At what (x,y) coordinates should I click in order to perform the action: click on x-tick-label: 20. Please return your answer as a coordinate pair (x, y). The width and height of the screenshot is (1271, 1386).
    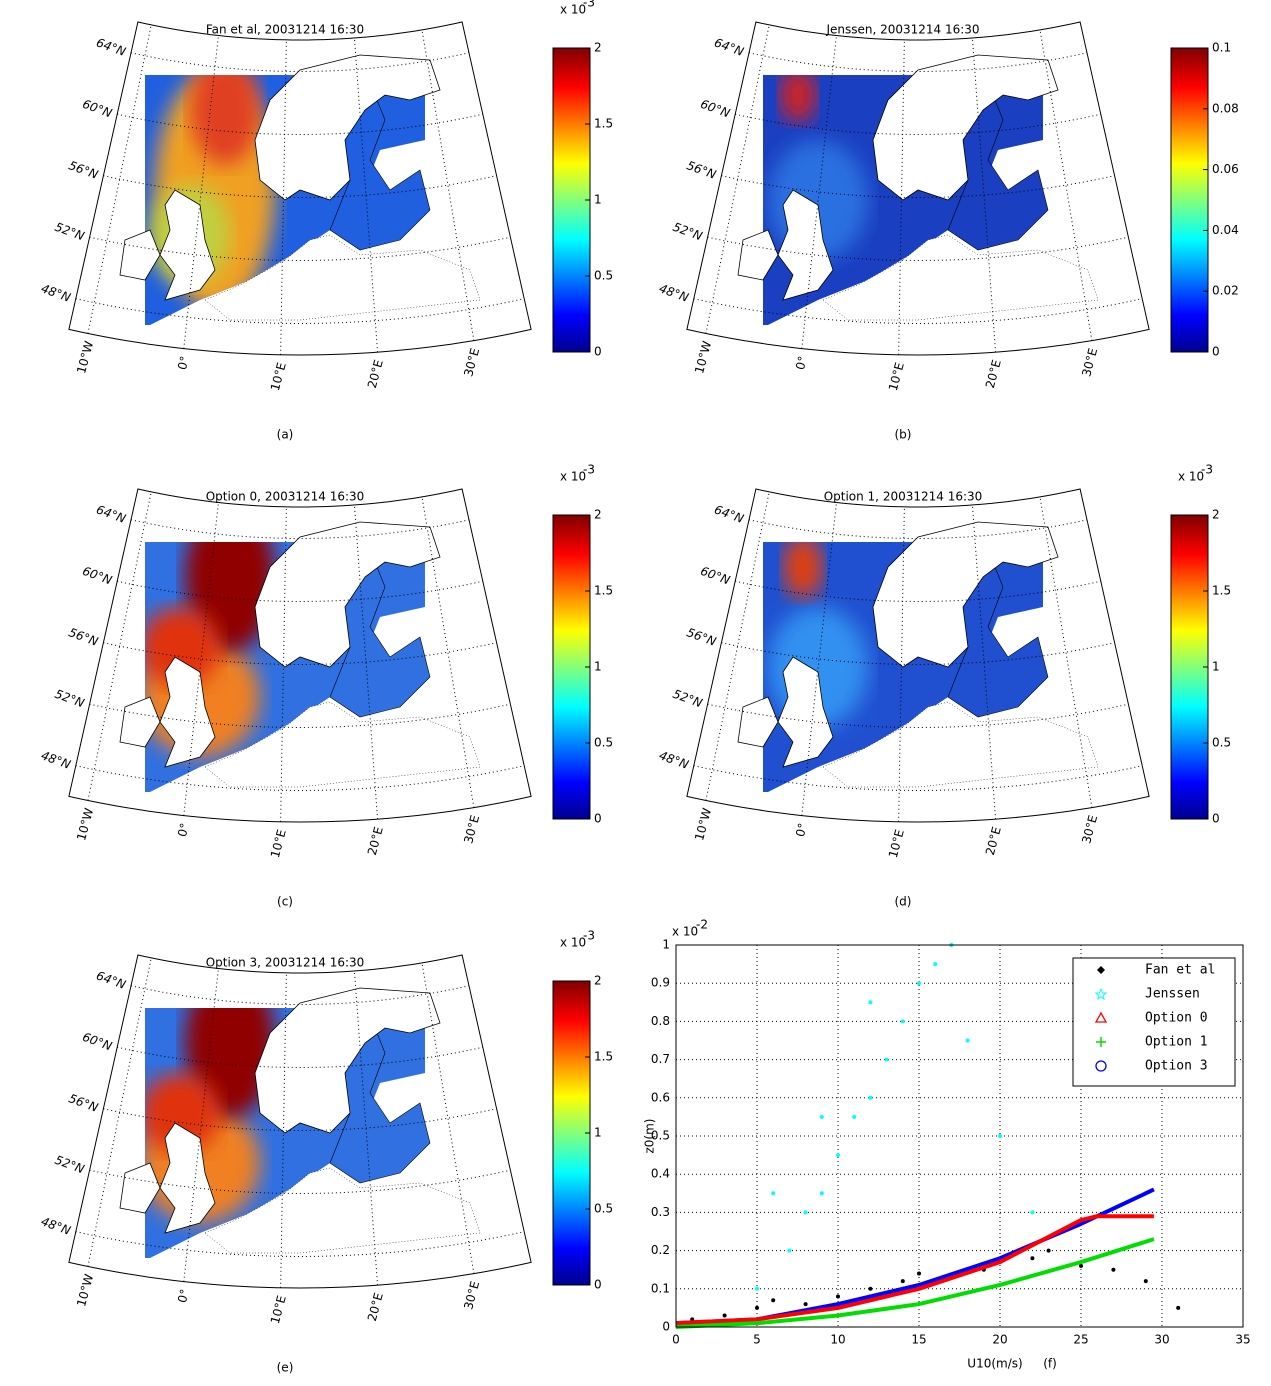
    Looking at the image, I should click on (999, 1340).